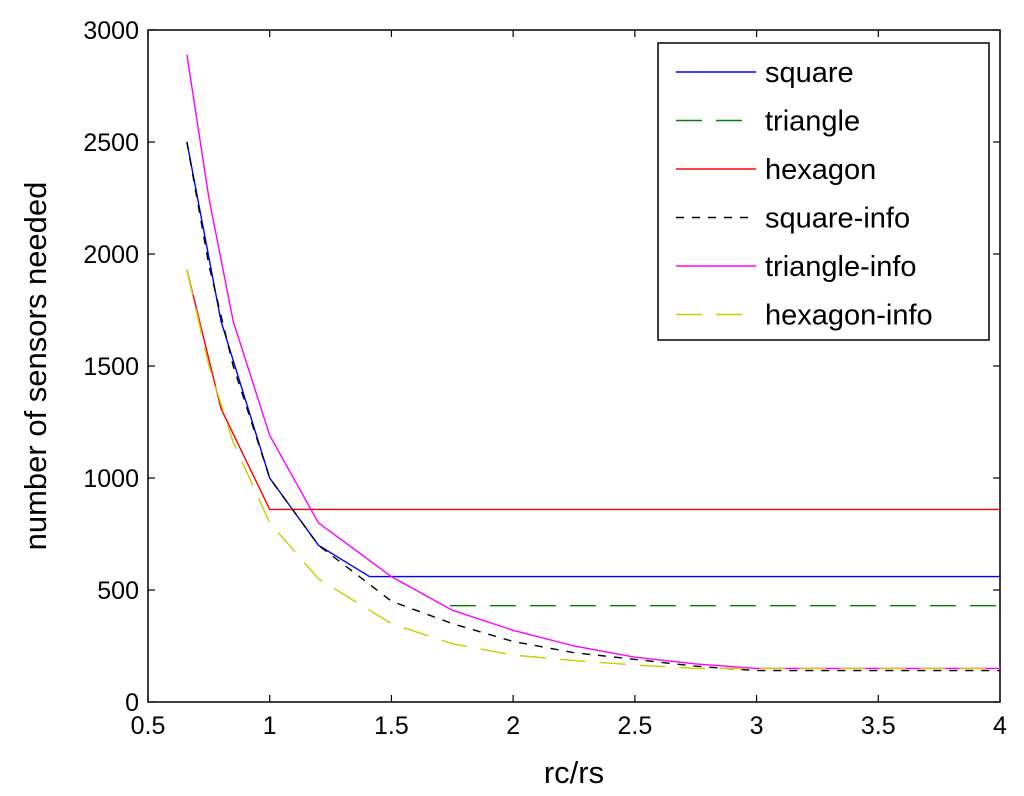 The width and height of the screenshot is (1024, 796). What do you see at coordinates (111, 143) in the screenshot?
I see `y-tick-label: 2500` at bounding box center [111, 143].